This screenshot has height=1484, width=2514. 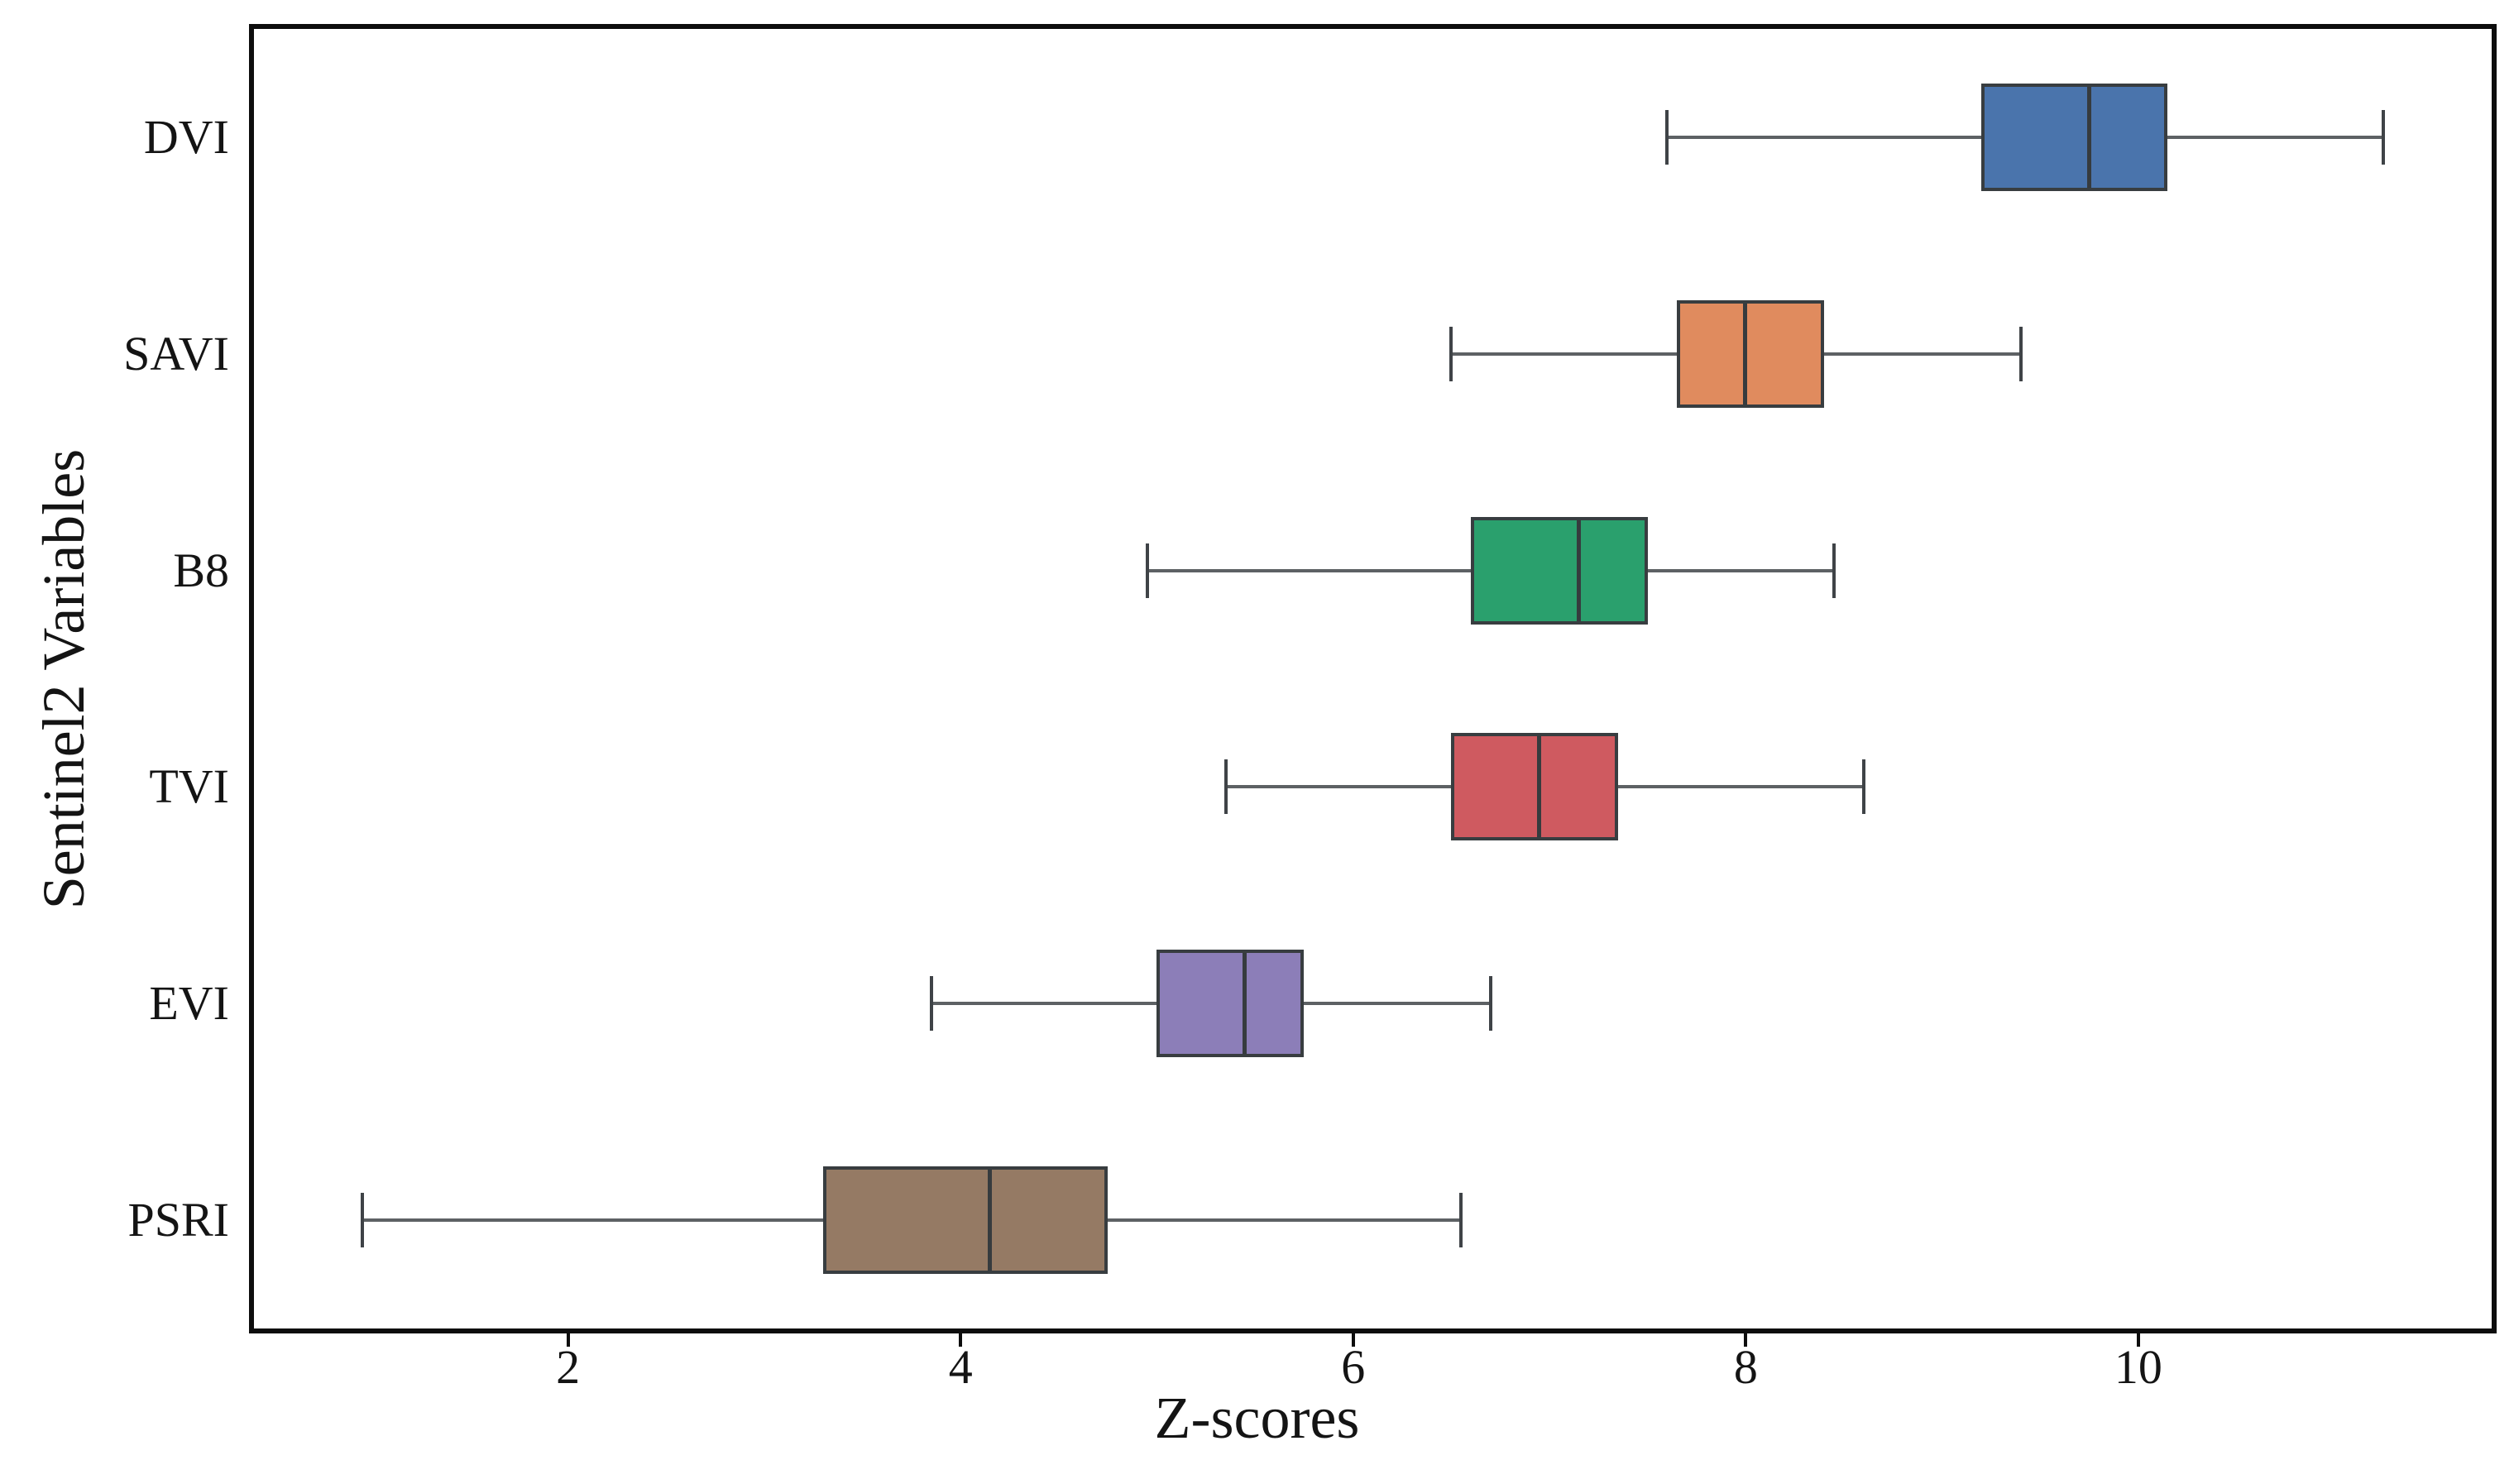 I want to click on y-tick-label: B8, so click(x=201, y=570).